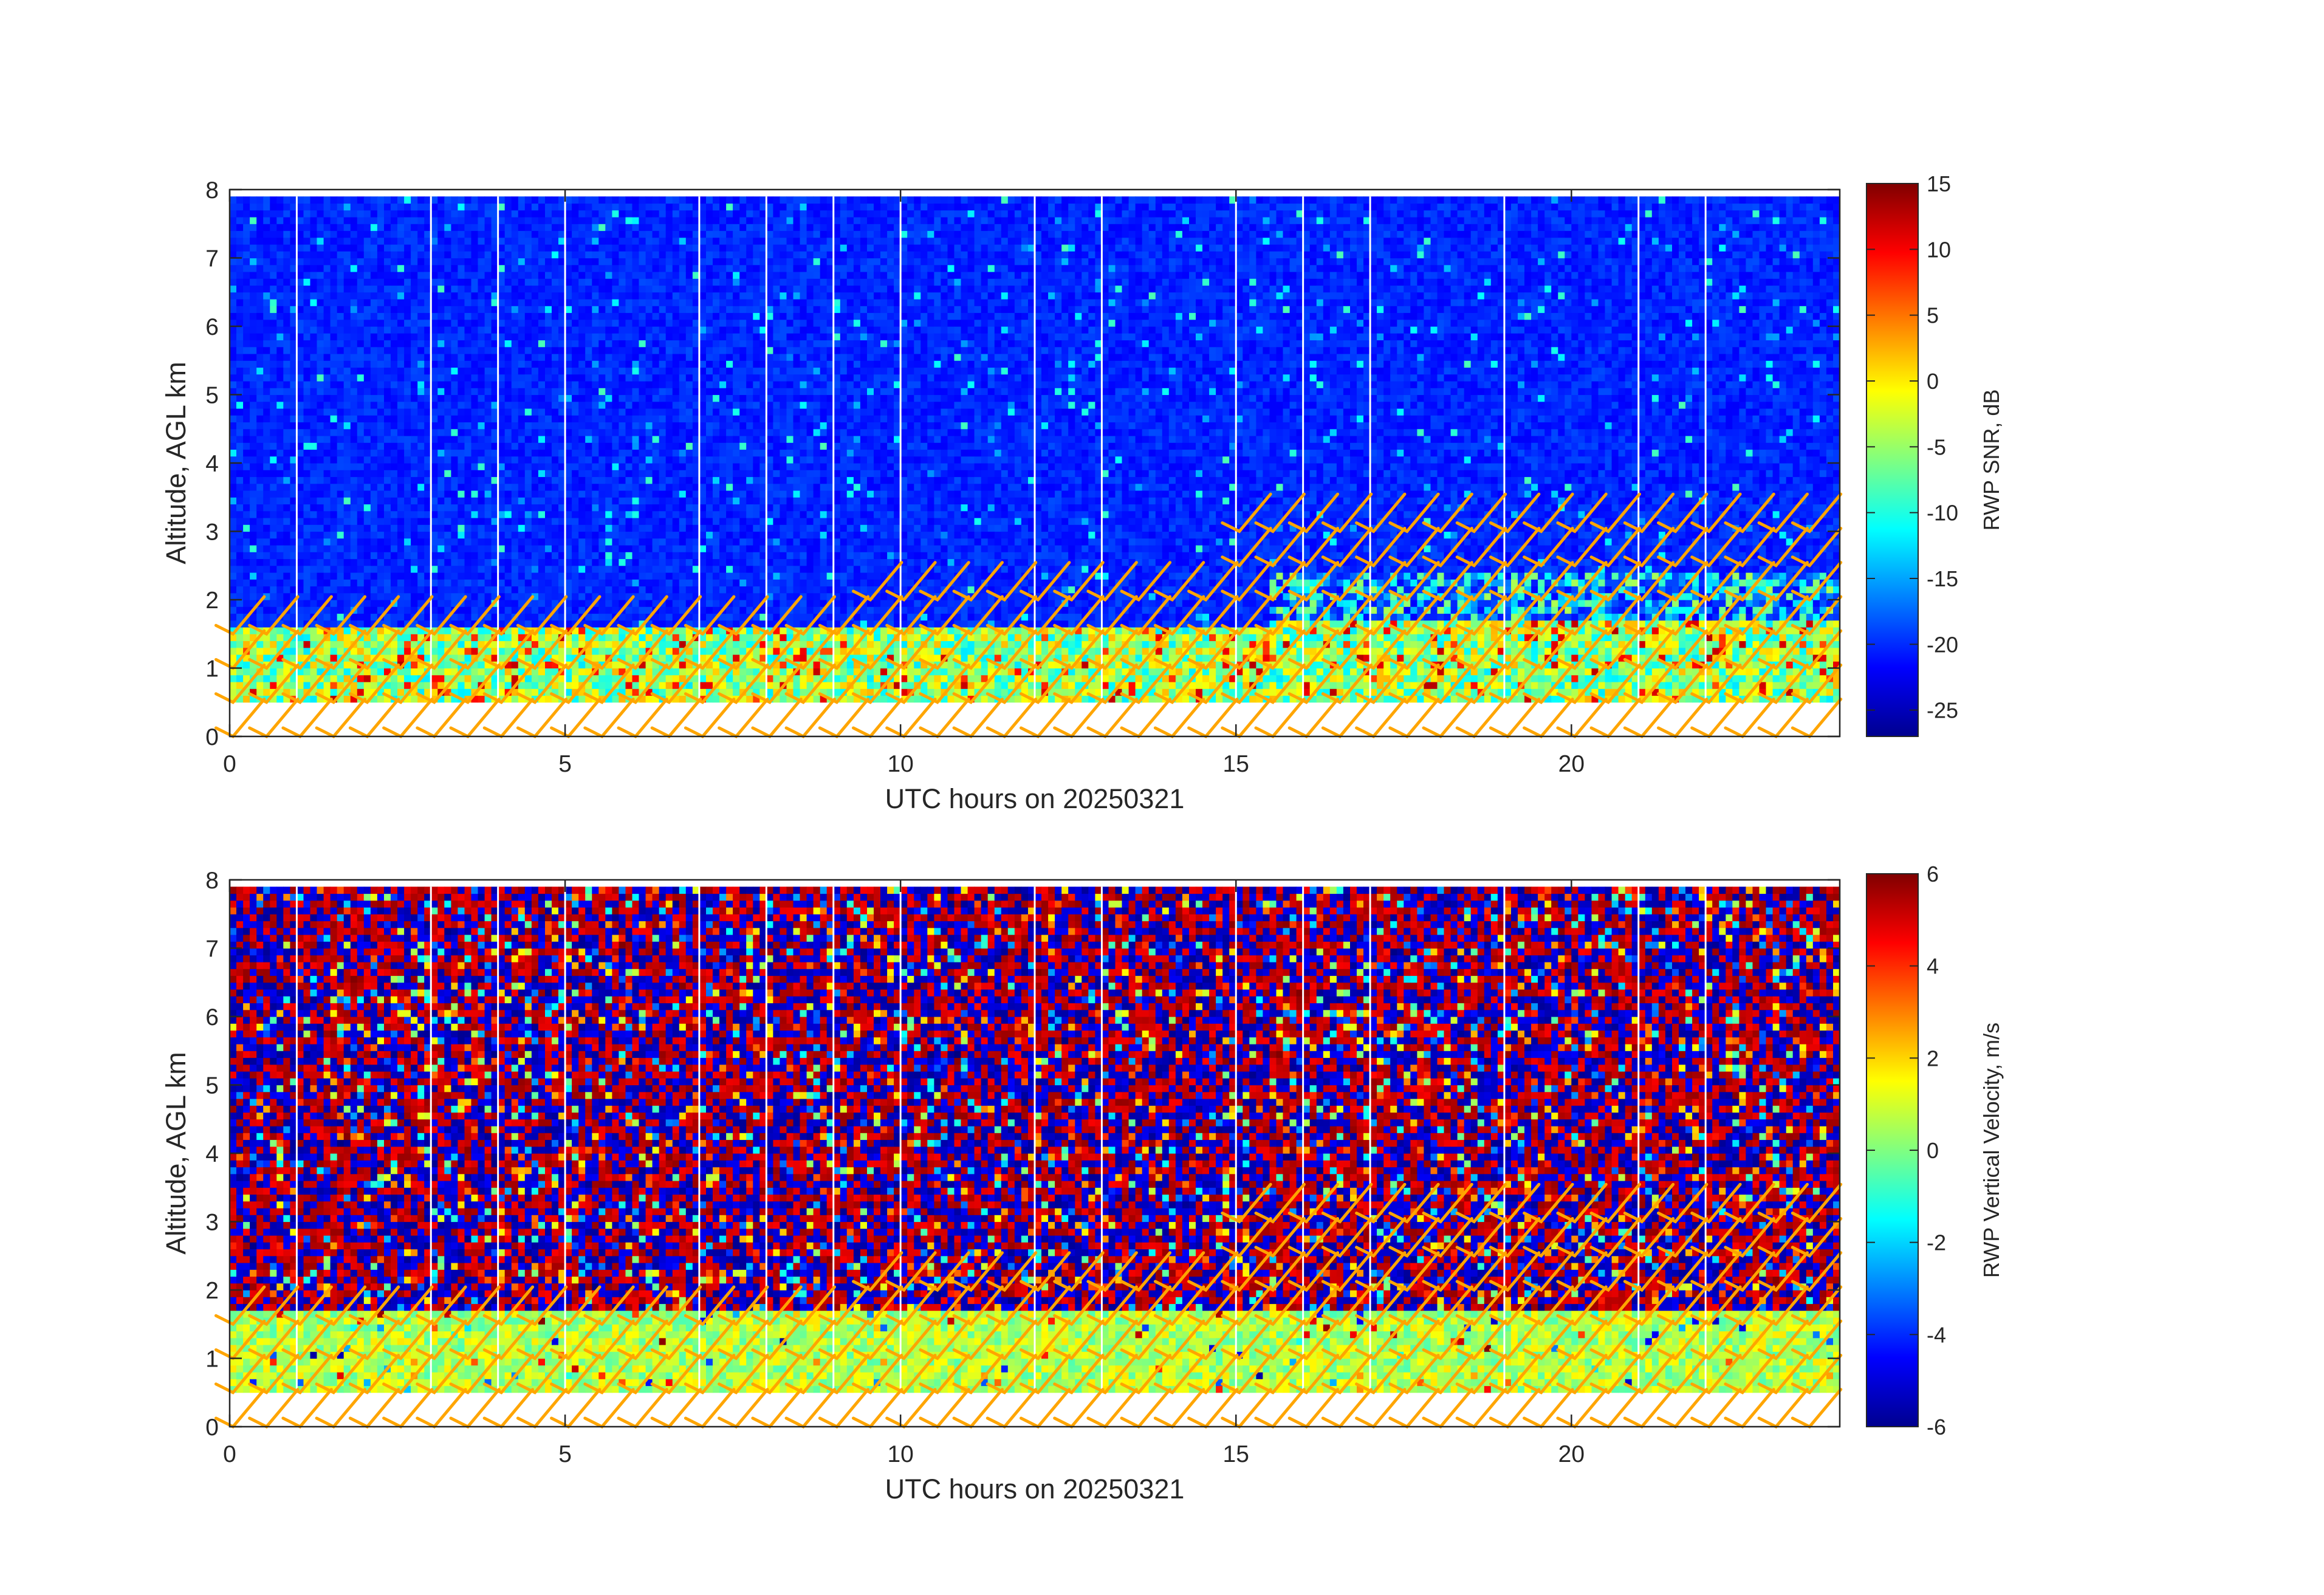 This screenshot has width=2324, height=1595. Describe the element at coordinates (900, 1454) in the screenshot. I see `x-tick-label: 10` at that location.